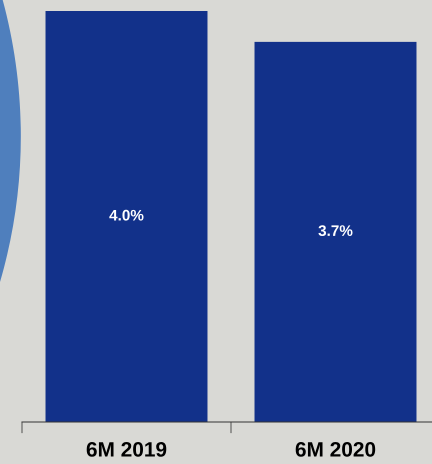 Image resolution: width=432 pixels, height=464 pixels. What do you see at coordinates (335, 230) in the screenshot?
I see `data-label: 3.7%` at bounding box center [335, 230].